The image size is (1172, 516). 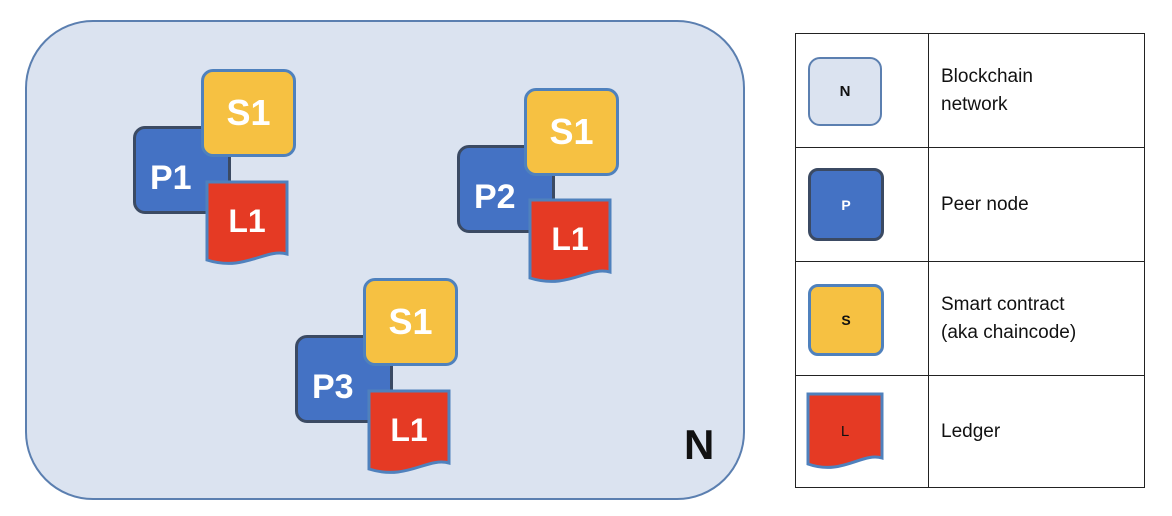 I want to click on smart-contract-s1-p3: S1, so click(x=410, y=322).